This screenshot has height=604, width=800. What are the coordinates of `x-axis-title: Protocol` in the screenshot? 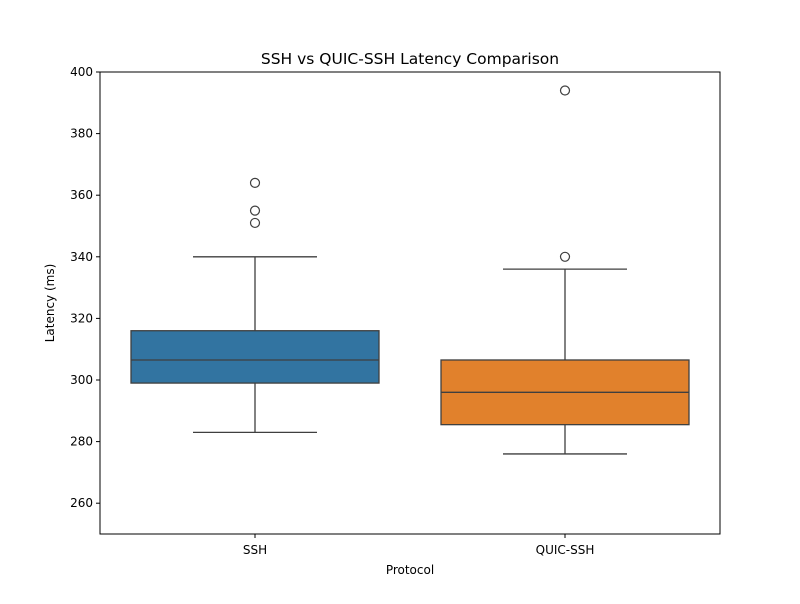 It's located at (410, 570).